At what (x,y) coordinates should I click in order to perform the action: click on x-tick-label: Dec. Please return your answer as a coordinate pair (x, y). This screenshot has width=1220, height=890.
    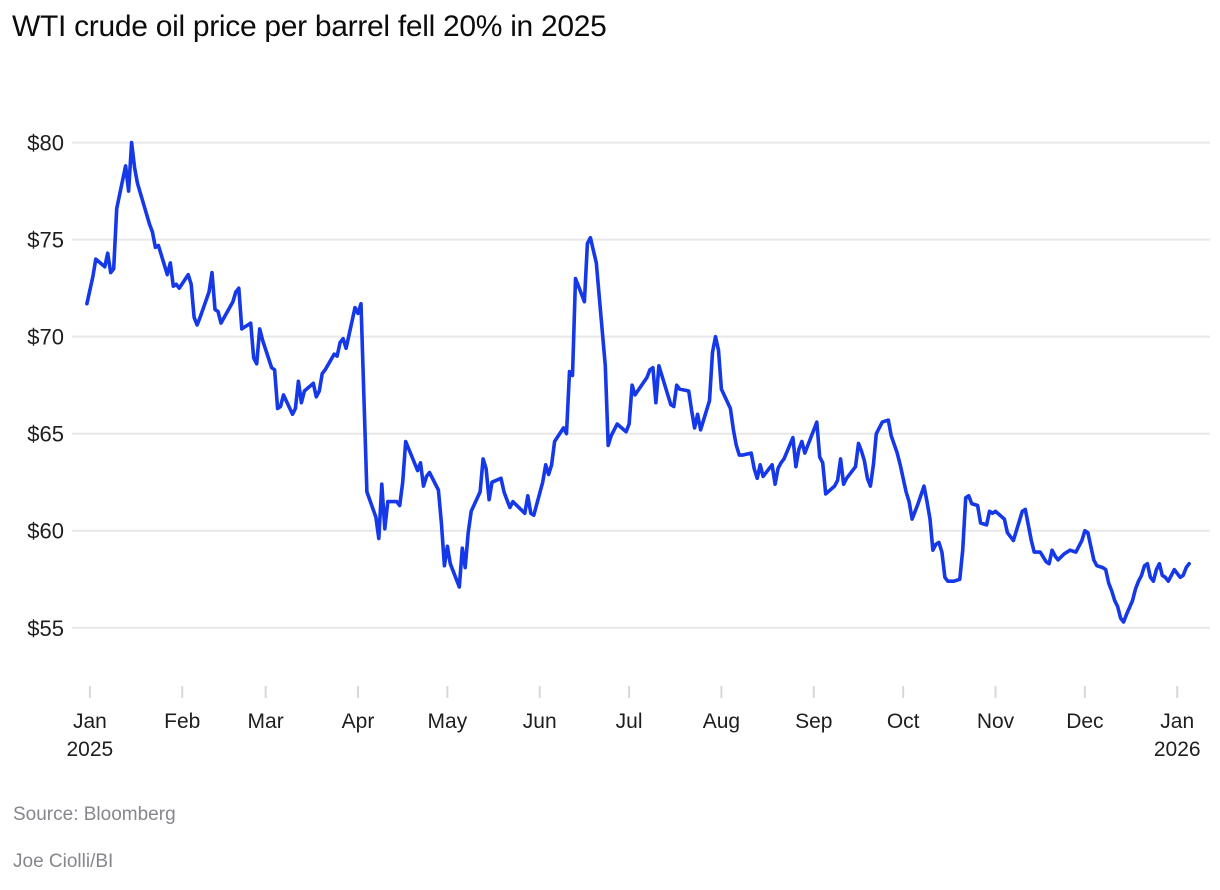
    Looking at the image, I should click on (1084, 721).